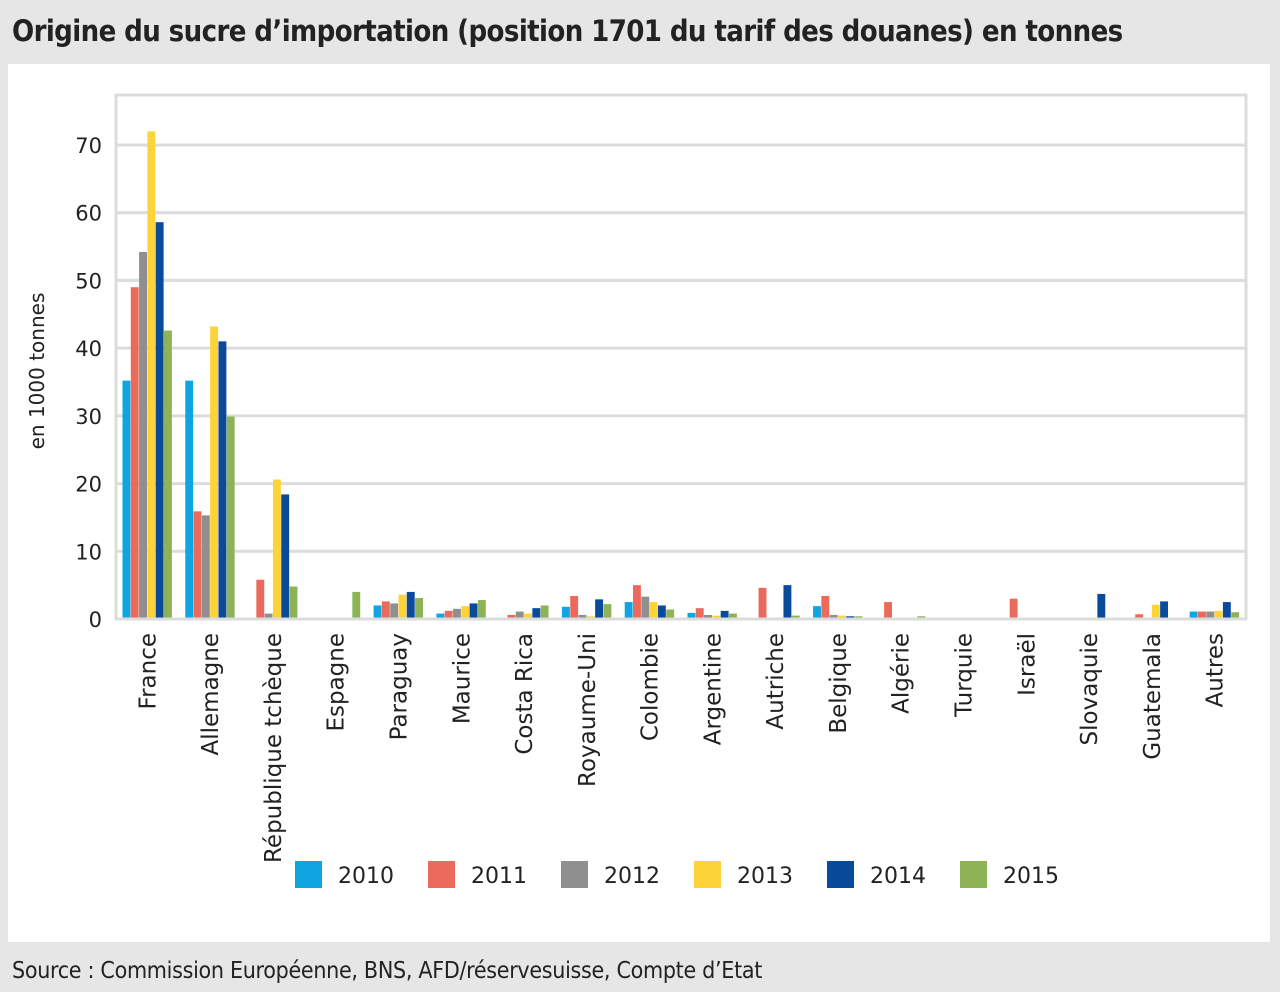 This screenshot has width=1280, height=992. Describe the element at coordinates (499, 876) in the screenshot. I see `legend-label-2011: 2011` at that location.